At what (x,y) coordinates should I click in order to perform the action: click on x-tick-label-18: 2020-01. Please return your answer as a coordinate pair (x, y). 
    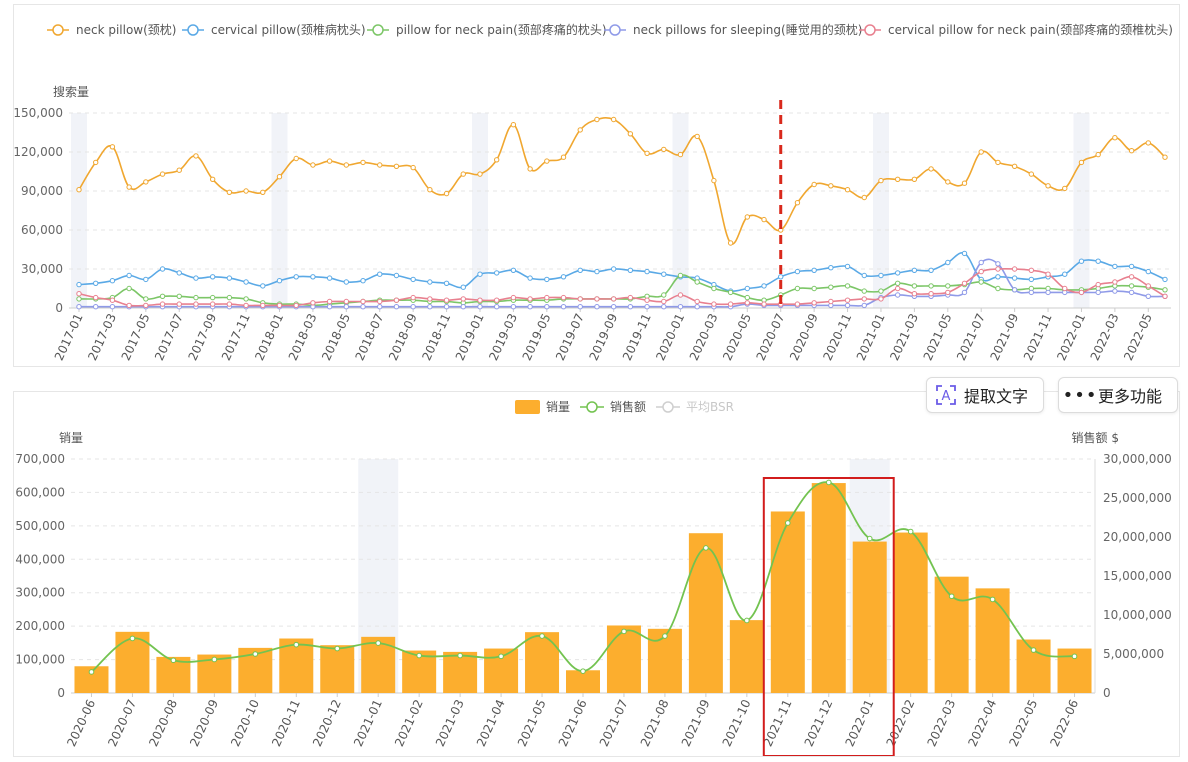
    Looking at the image, I should click on (670, 336).